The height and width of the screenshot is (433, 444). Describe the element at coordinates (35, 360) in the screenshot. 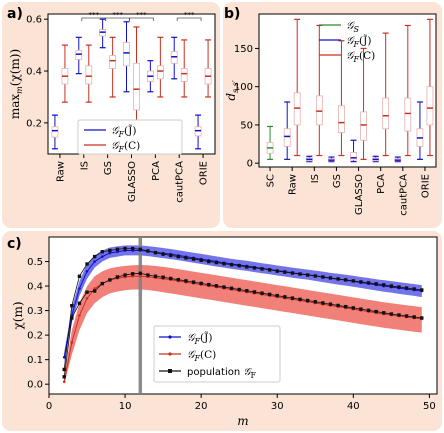

I see `y-tick-label-c: 0.1` at that location.